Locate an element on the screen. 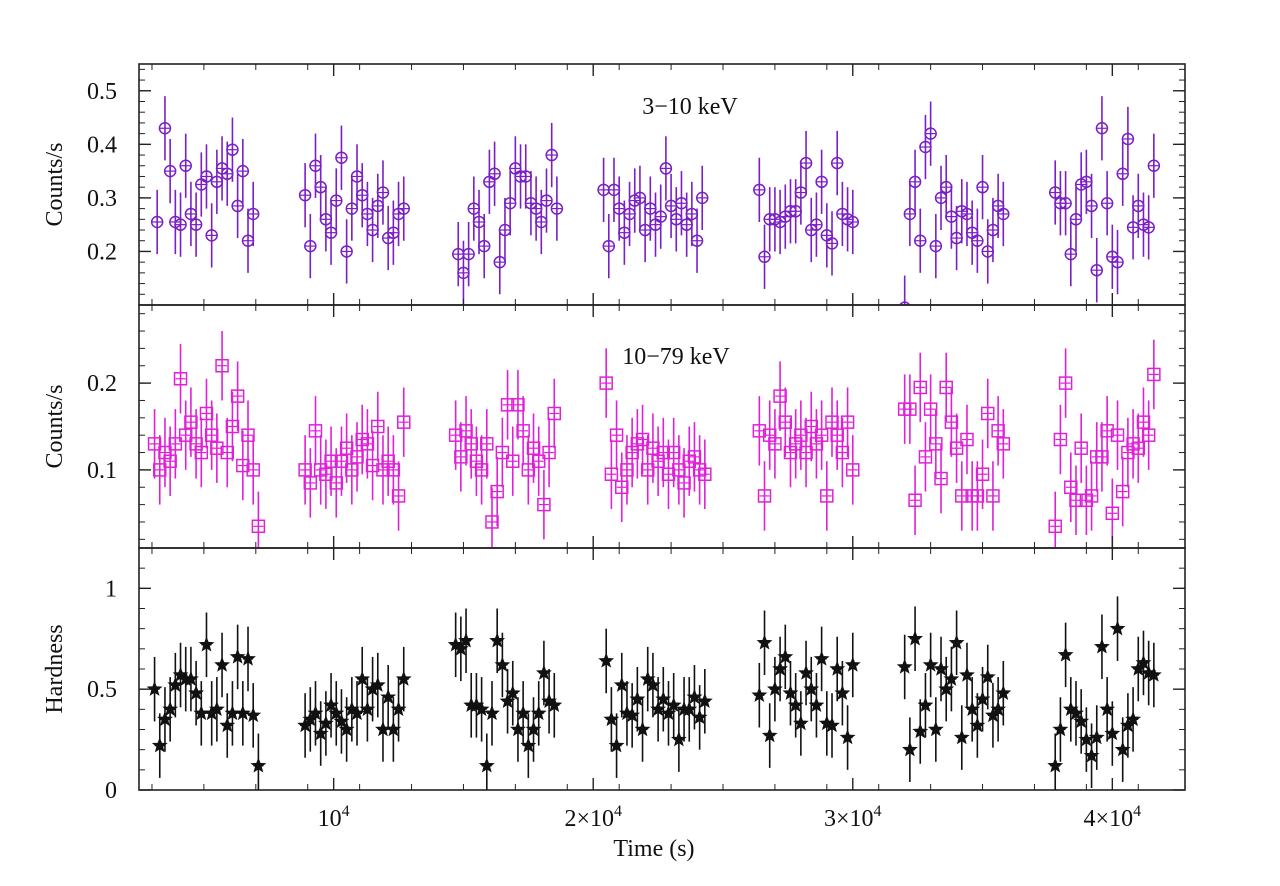 This screenshot has height=886, width=1280. x-axis-label: Time (s) is located at coordinates (653, 849).